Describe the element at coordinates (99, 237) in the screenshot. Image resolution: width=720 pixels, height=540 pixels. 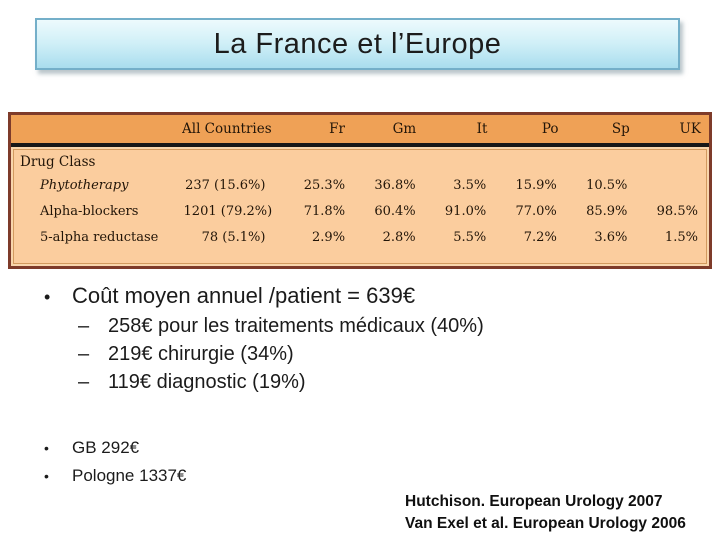
I see `row-label: 5-alpha reductase` at that location.